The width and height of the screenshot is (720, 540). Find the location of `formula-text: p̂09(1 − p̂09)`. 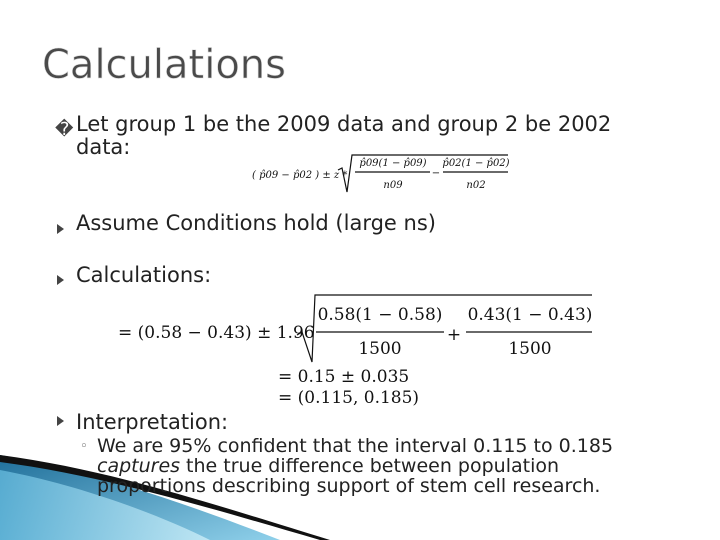

formula-text: p̂09(1 − p̂09) is located at coordinates (392, 163).